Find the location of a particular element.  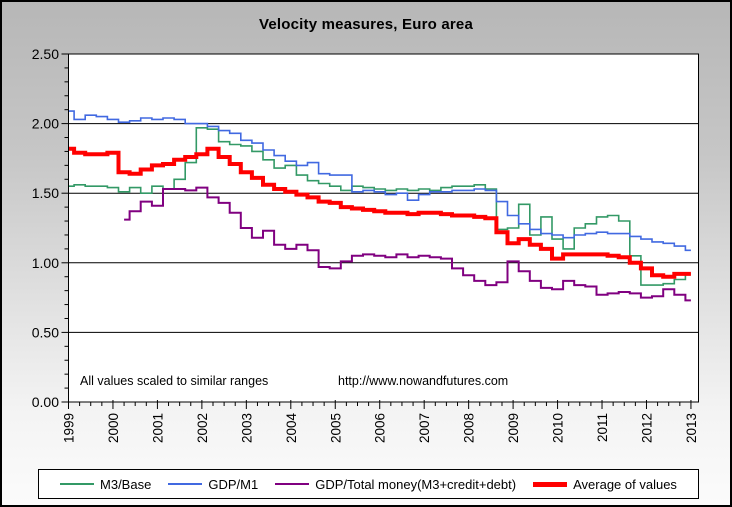

legend-item-gdp-m1: GDP/M1 is located at coordinates (213, 484).